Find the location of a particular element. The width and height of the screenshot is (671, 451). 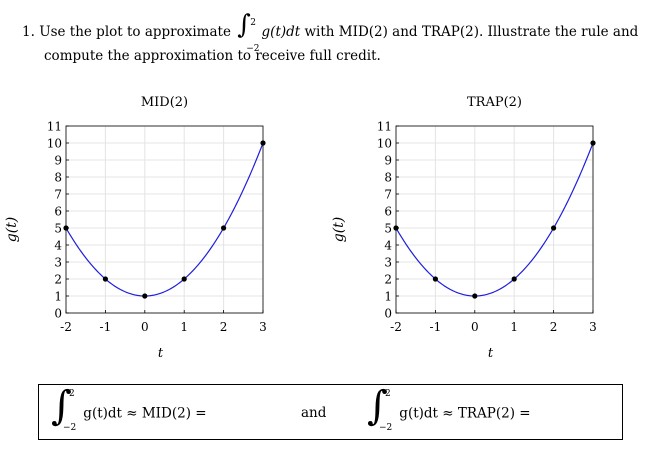

trap-curve is located at coordinates (494, 219).